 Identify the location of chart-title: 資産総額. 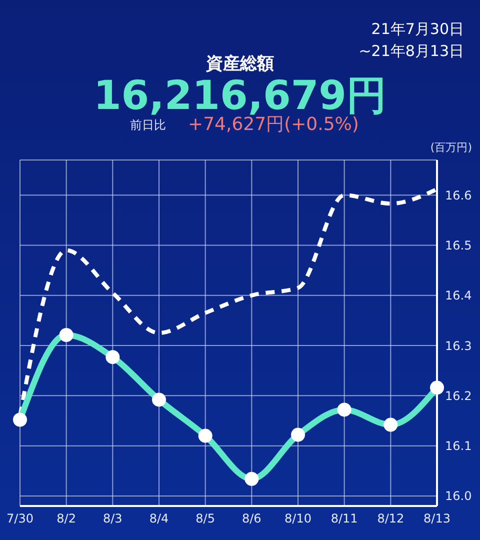
(240, 64).